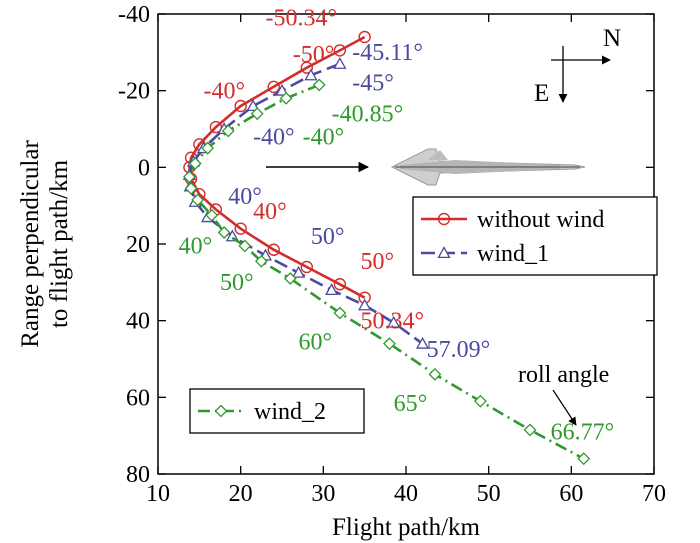 This screenshot has height=543, width=700. I want to click on x-tick-label: 20, so click(241, 494).